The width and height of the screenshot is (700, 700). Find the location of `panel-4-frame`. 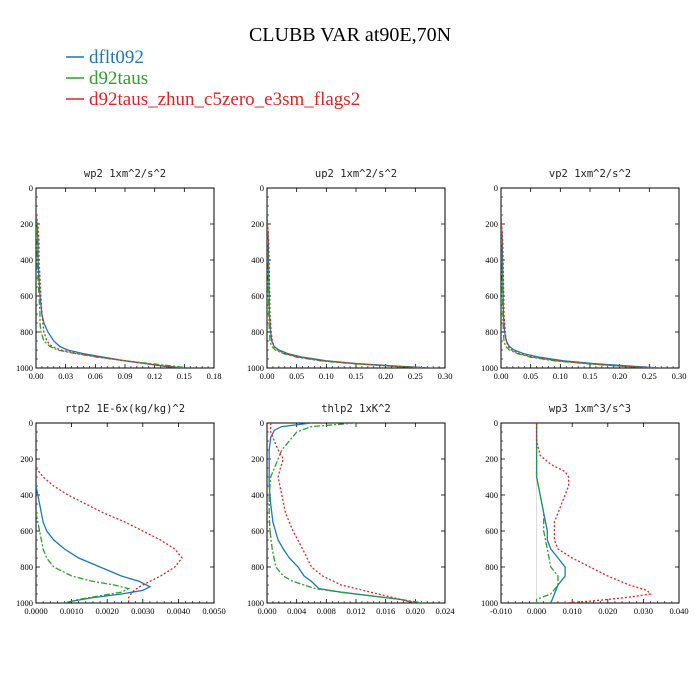

panel-4-frame is located at coordinates (356, 513).